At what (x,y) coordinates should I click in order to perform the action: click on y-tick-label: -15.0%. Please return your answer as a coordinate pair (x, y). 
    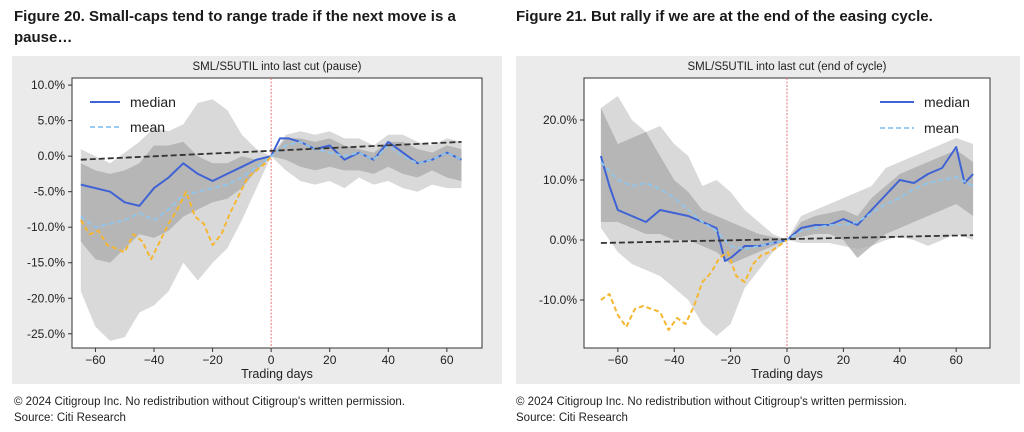
    Looking at the image, I should click on (46, 263).